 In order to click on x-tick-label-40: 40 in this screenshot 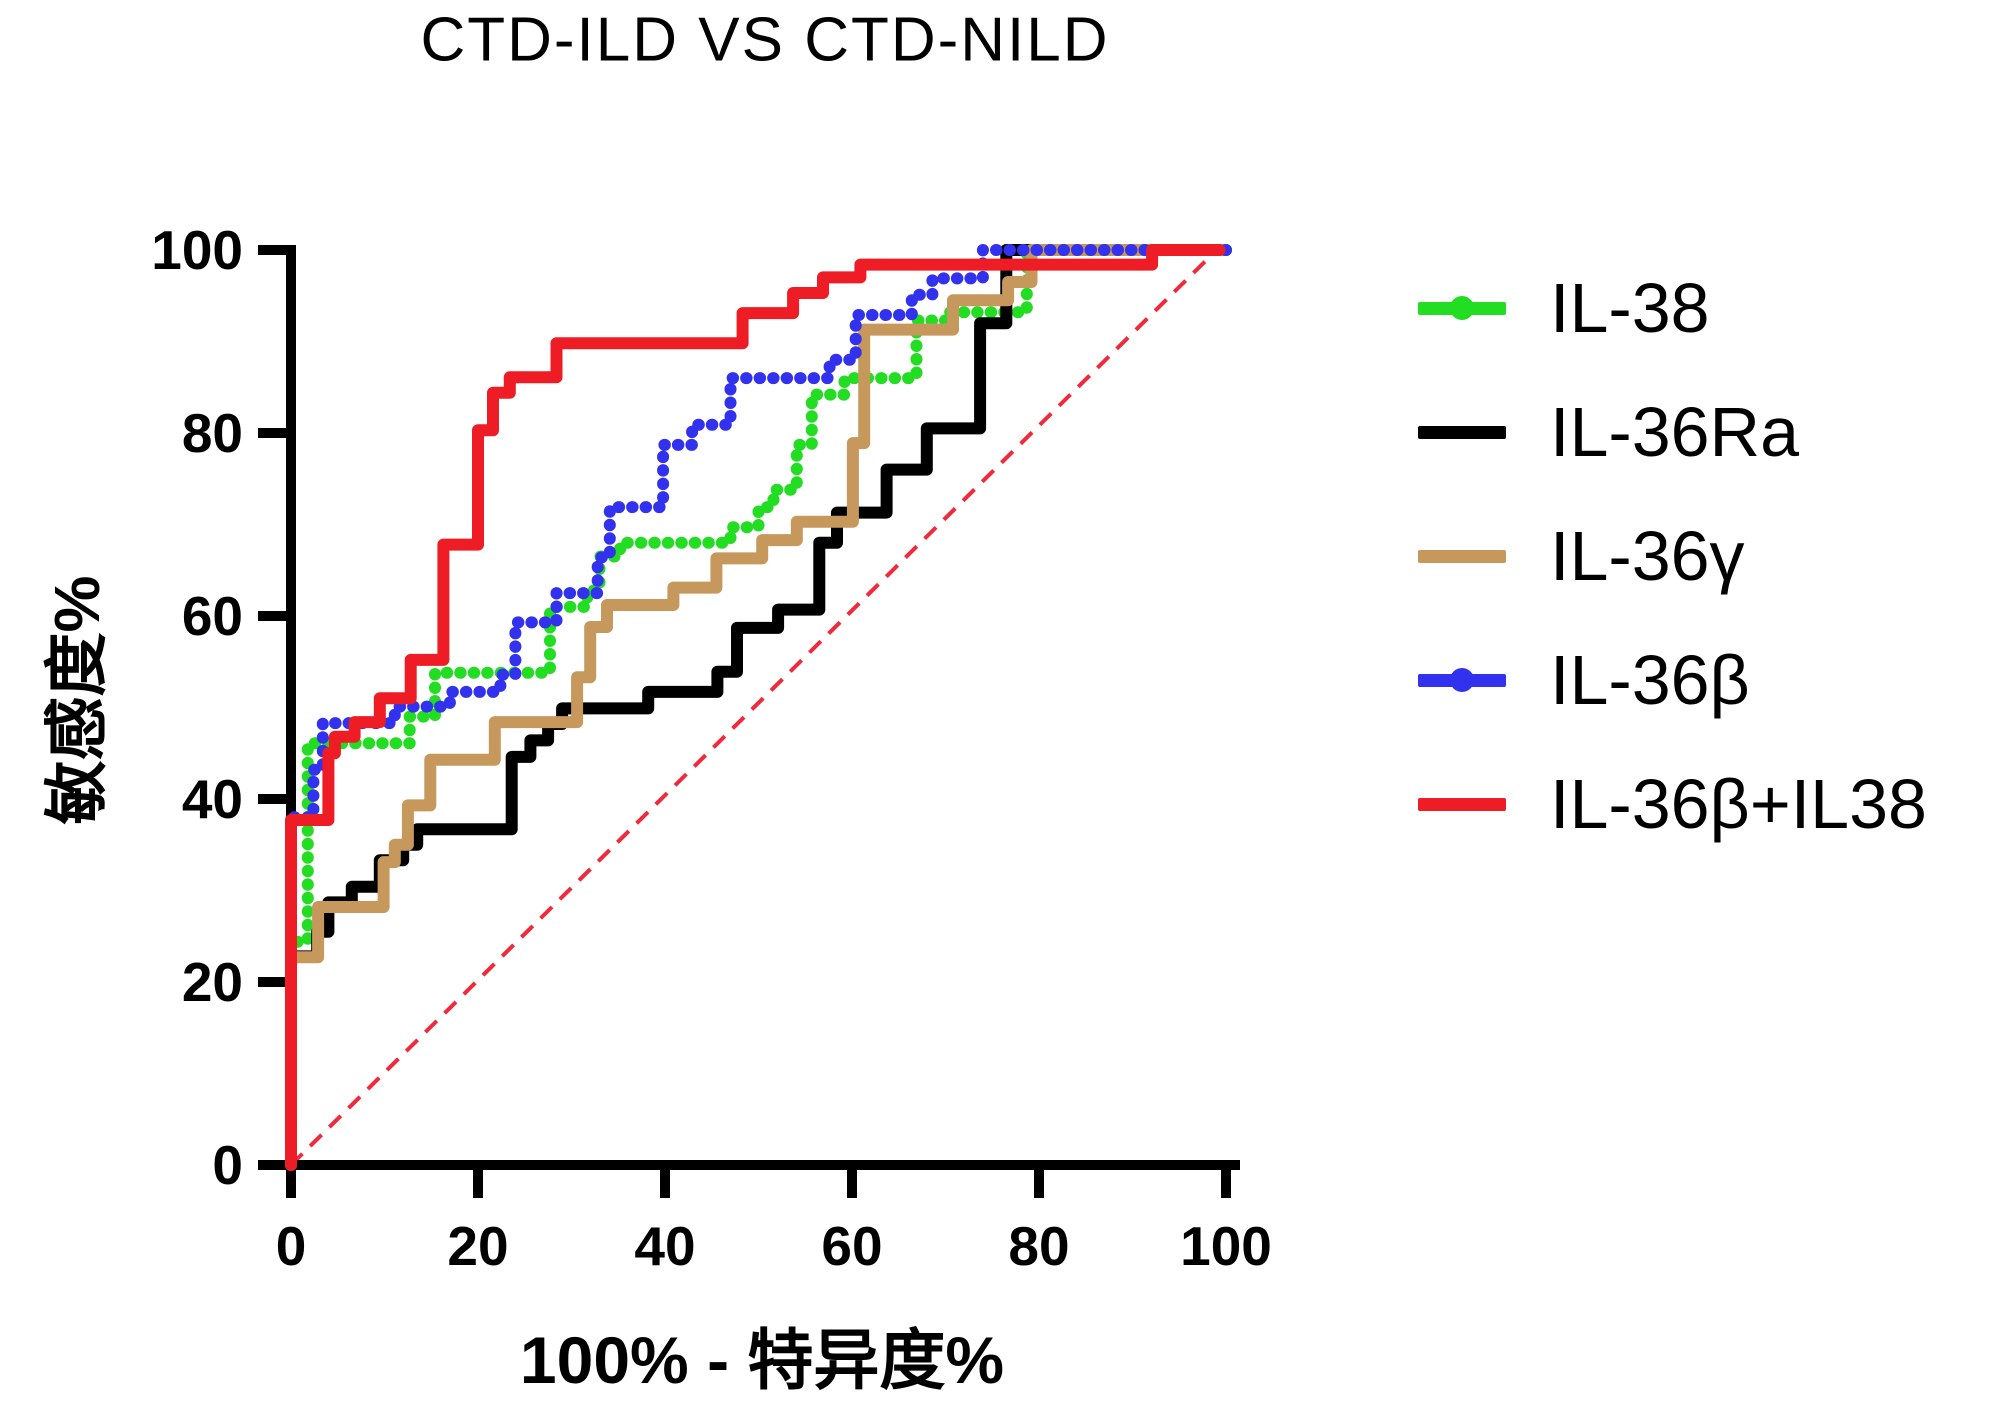, I will do `click(664, 1246)`.